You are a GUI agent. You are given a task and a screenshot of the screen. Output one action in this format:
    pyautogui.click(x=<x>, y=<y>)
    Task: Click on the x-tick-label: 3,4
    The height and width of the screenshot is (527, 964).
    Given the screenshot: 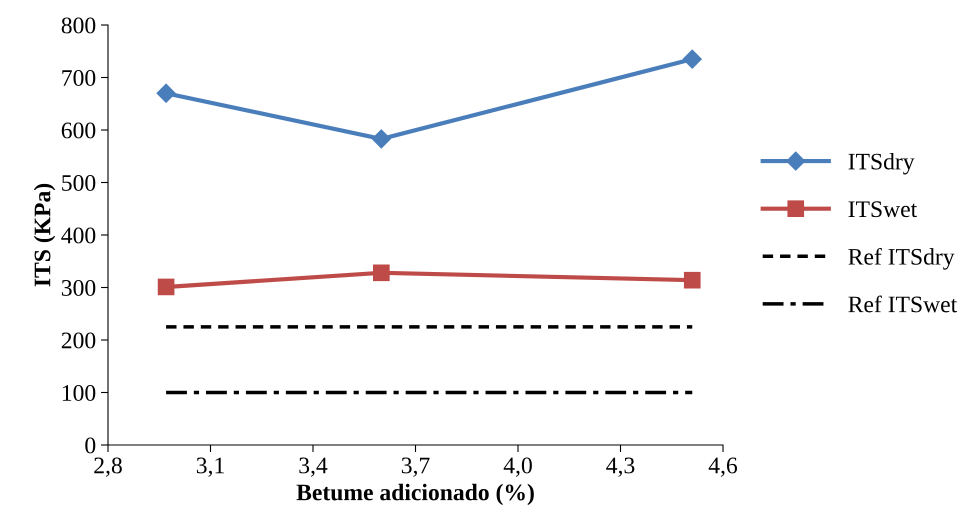 What is the action you would take?
    pyautogui.click(x=313, y=467)
    